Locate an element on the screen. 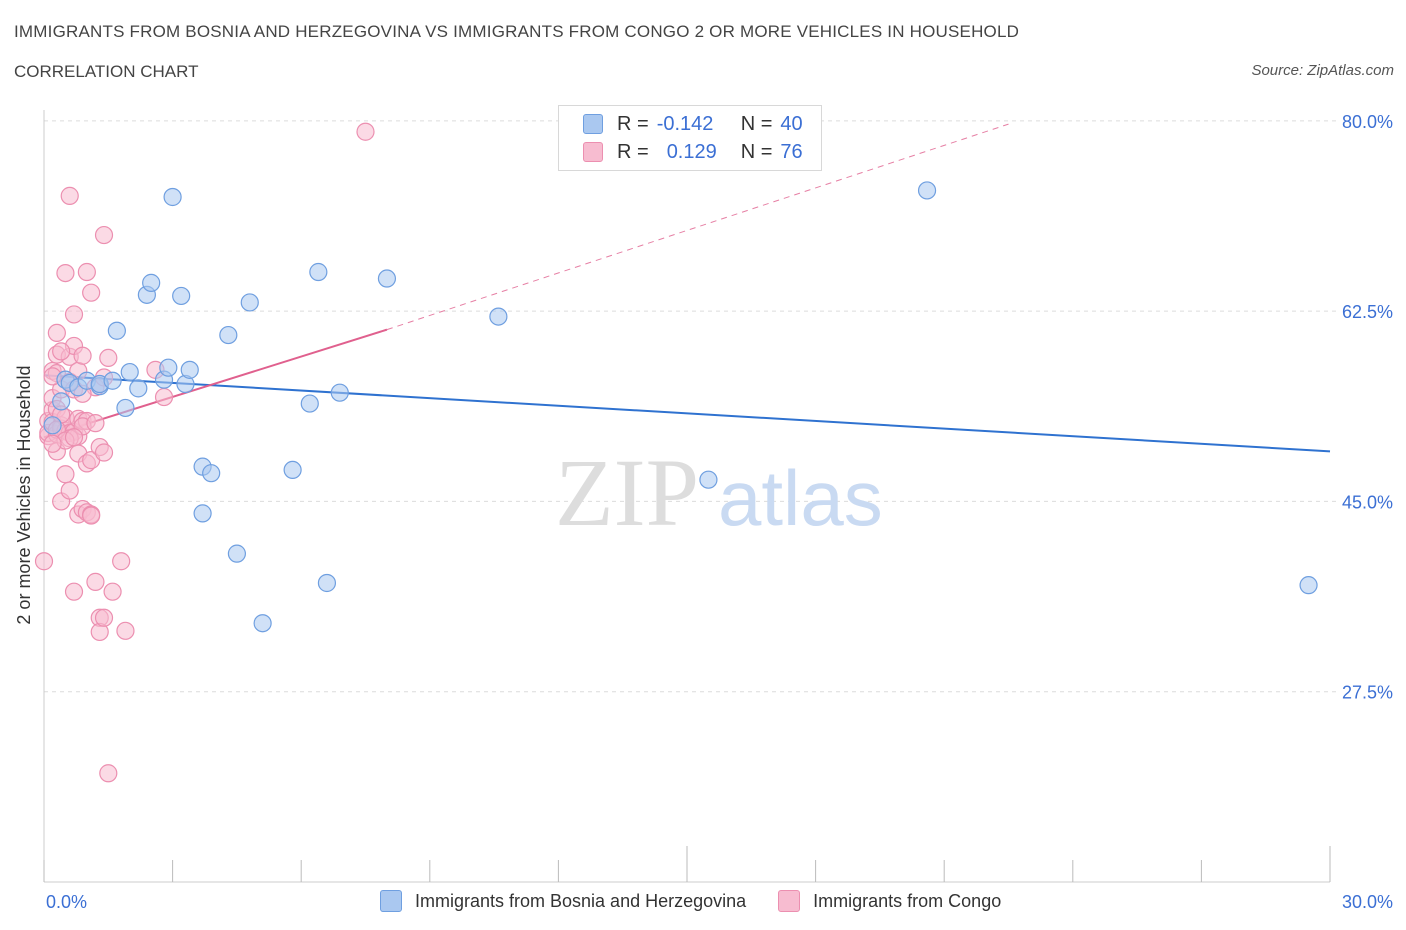 The width and height of the screenshot is (1406, 930). x-tick-label: 30.0% is located at coordinates (1367, 902).